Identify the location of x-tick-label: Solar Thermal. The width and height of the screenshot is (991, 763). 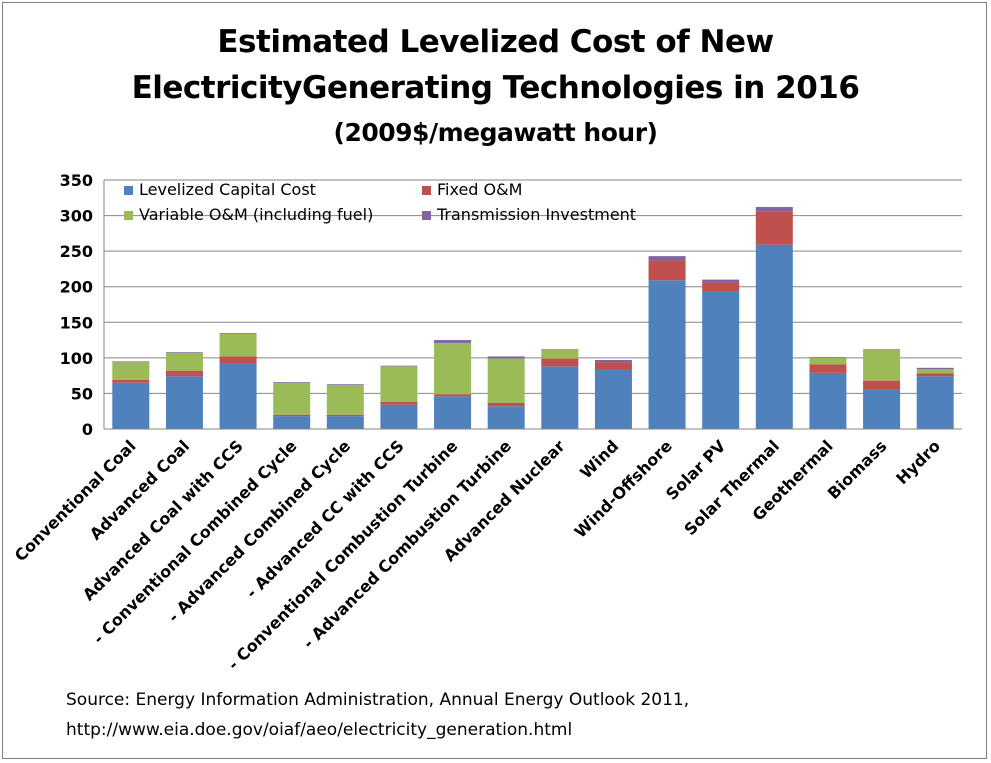
(731, 487).